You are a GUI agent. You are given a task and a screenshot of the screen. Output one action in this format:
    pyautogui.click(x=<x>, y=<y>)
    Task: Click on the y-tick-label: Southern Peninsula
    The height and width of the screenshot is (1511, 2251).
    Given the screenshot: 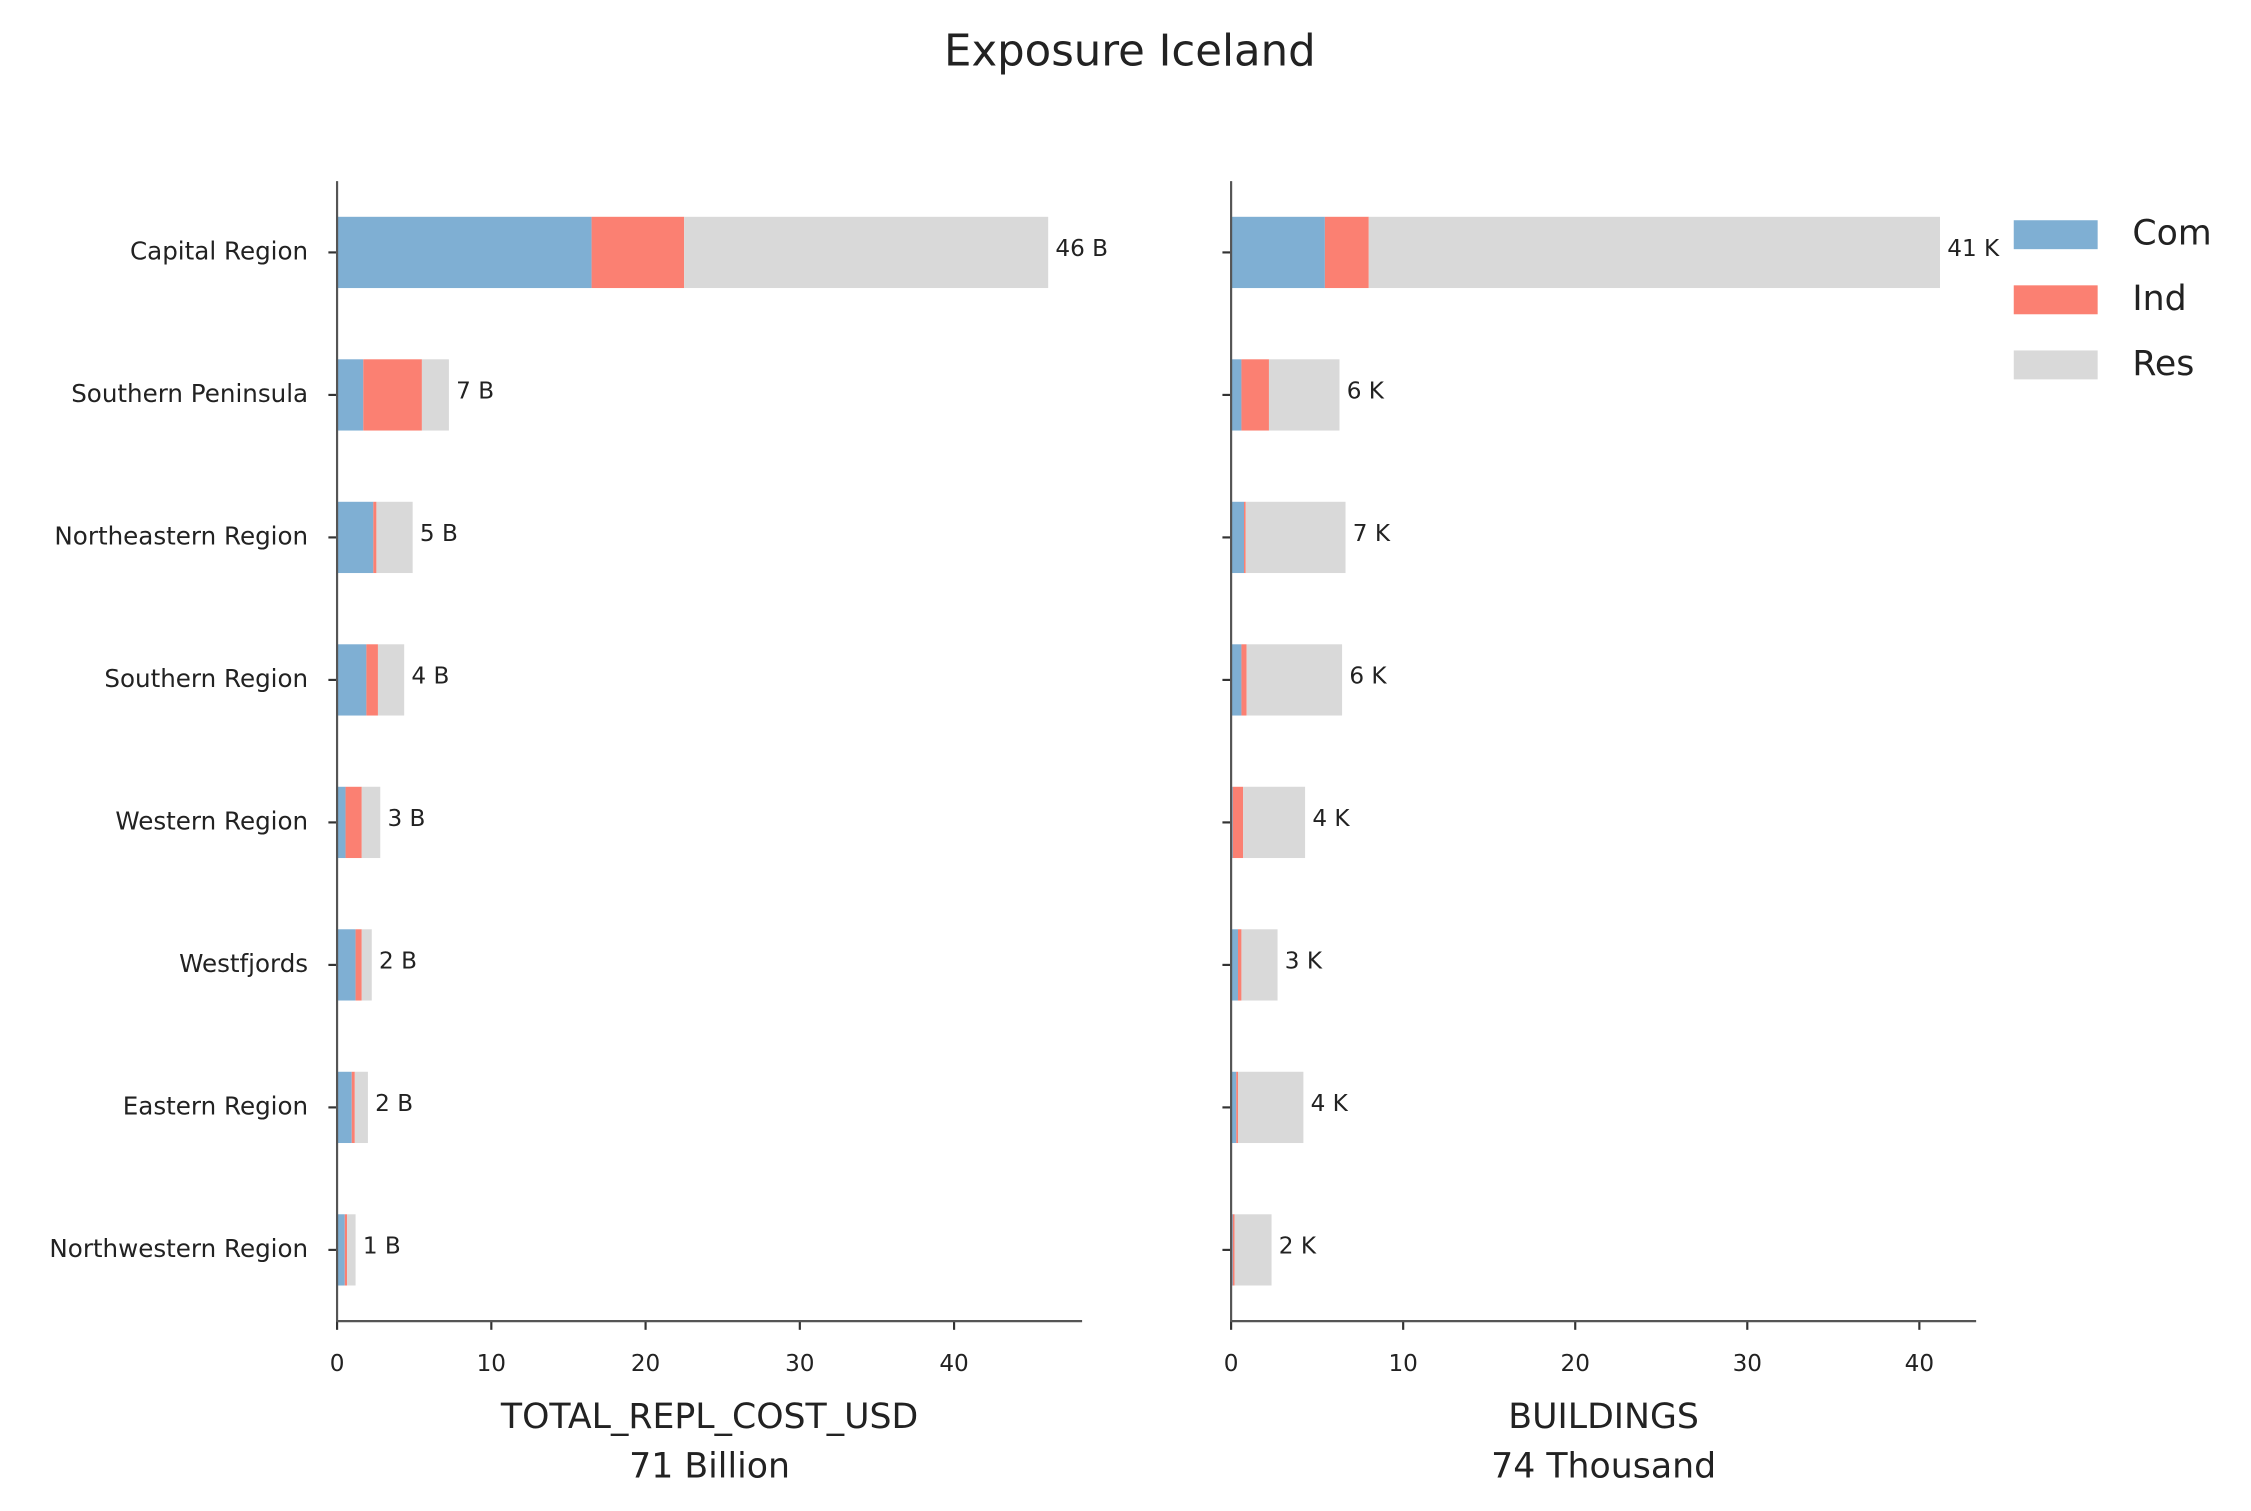 What is the action you would take?
    pyautogui.click(x=189, y=393)
    